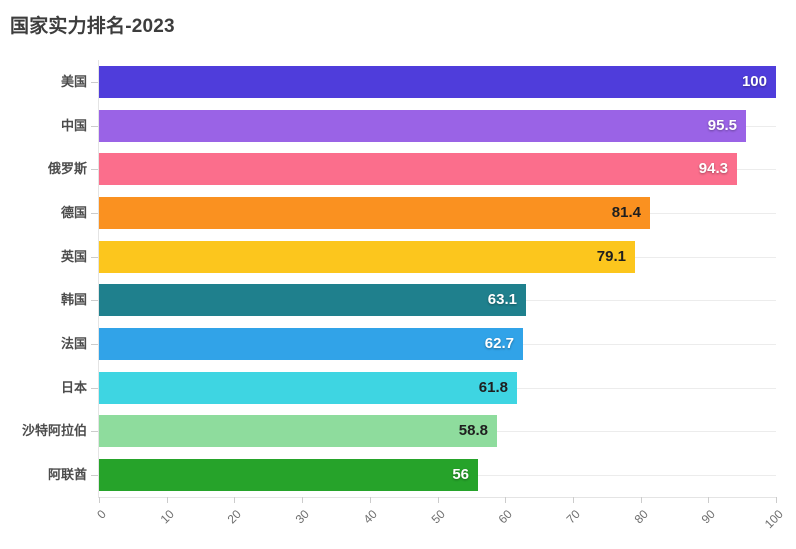 This screenshot has width=796, height=549. What do you see at coordinates (67, 168) in the screenshot?
I see `category-label: 俄罗斯` at bounding box center [67, 168].